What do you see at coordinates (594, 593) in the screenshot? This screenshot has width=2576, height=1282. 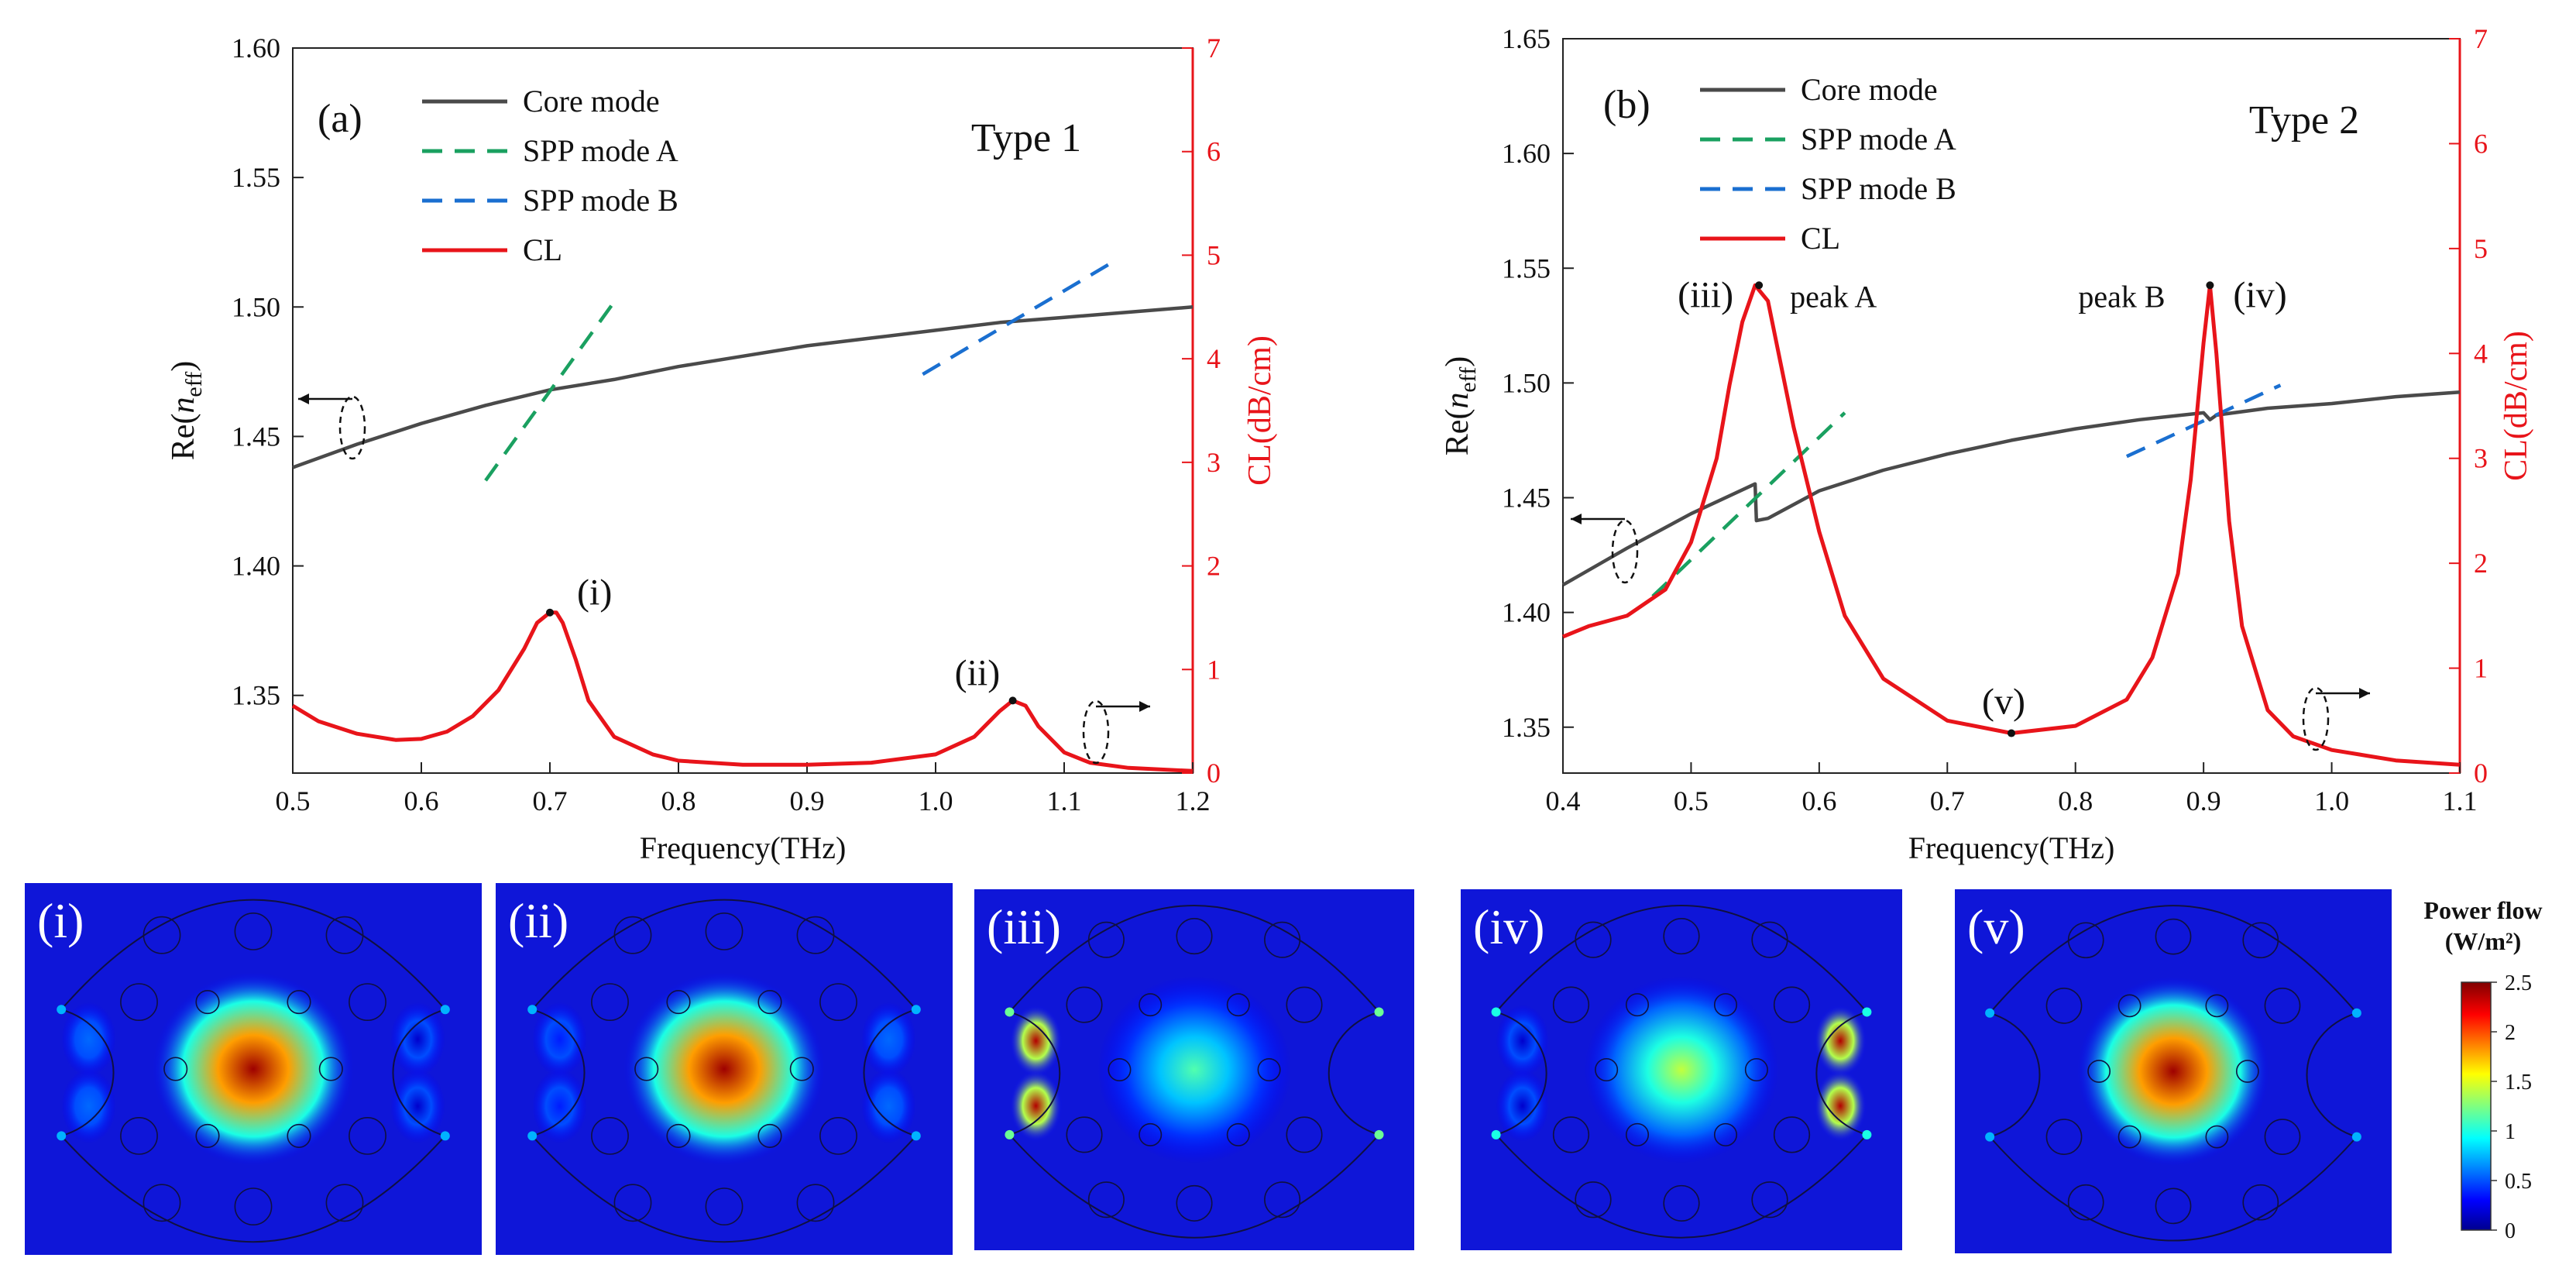 I see `annotation-label: (i)` at bounding box center [594, 593].